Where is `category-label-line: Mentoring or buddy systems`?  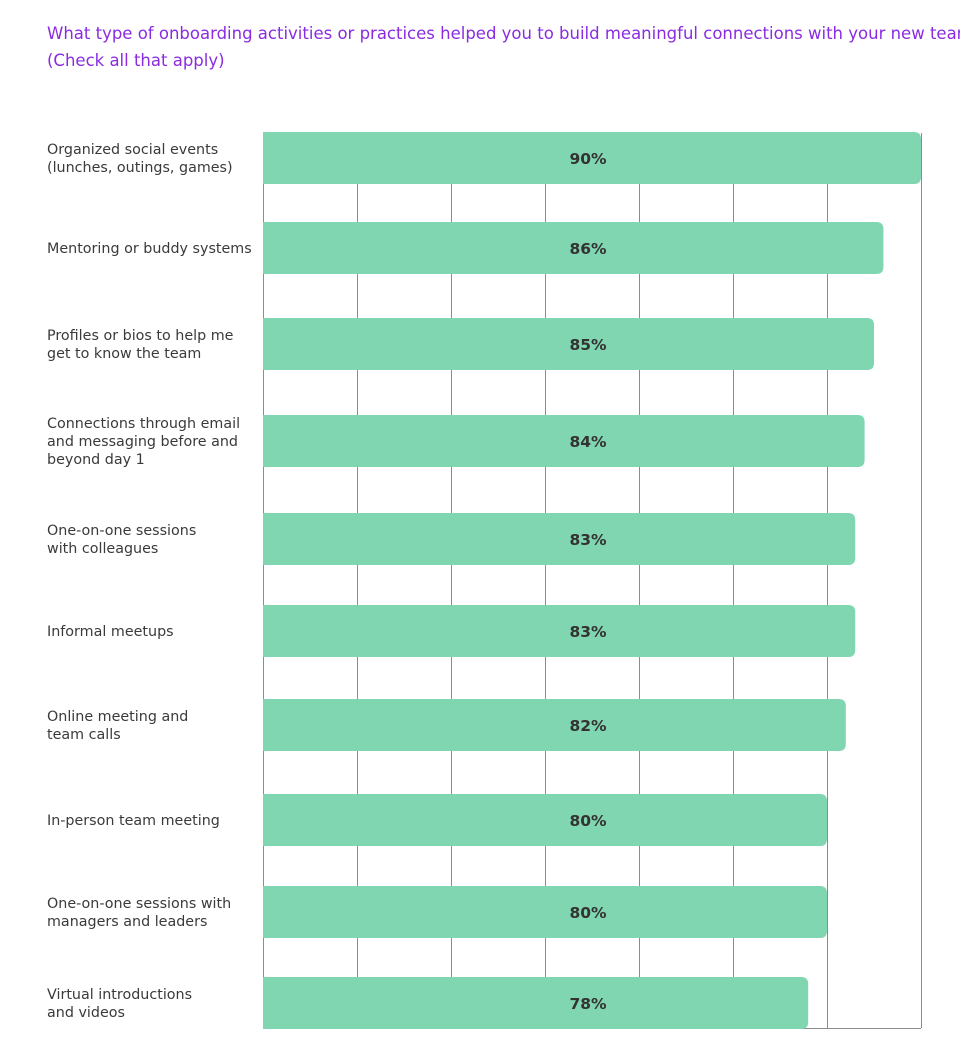
category-label-line: Mentoring or buddy systems is located at coordinates (149, 249).